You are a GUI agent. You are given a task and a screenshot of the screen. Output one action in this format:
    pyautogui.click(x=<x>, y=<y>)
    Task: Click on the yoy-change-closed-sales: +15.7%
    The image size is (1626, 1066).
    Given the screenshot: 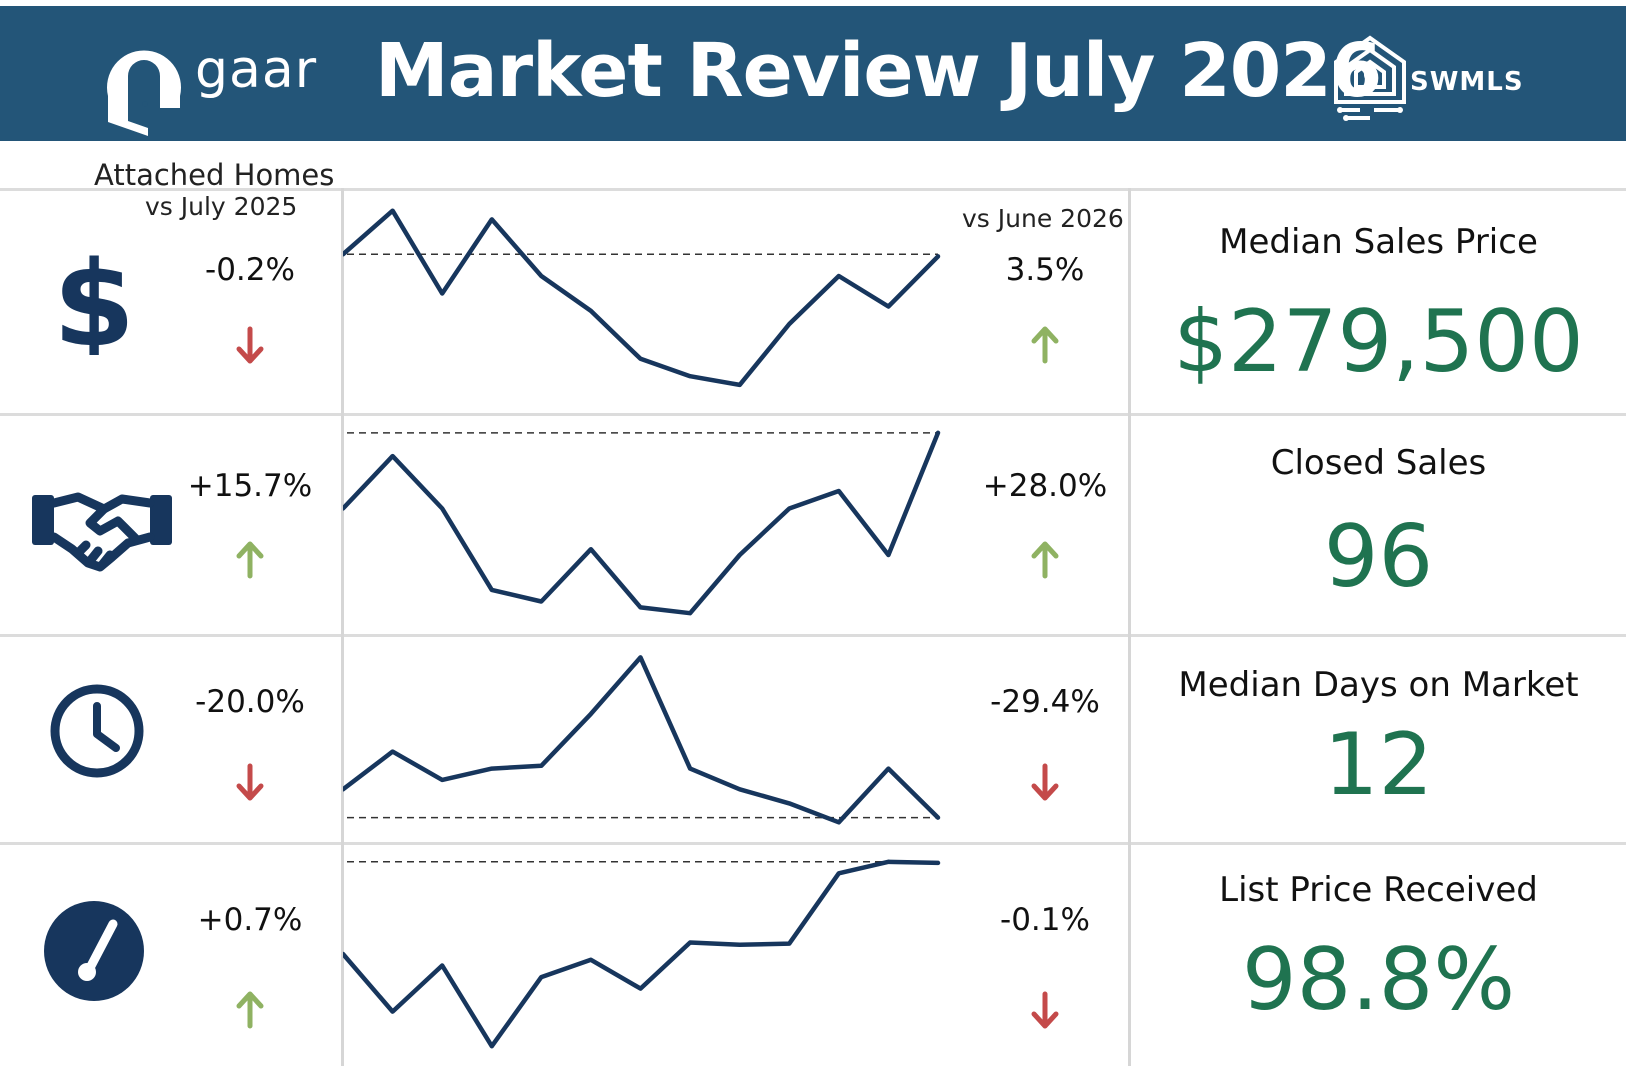 What is the action you would take?
    pyautogui.click(x=250, y=486)
    